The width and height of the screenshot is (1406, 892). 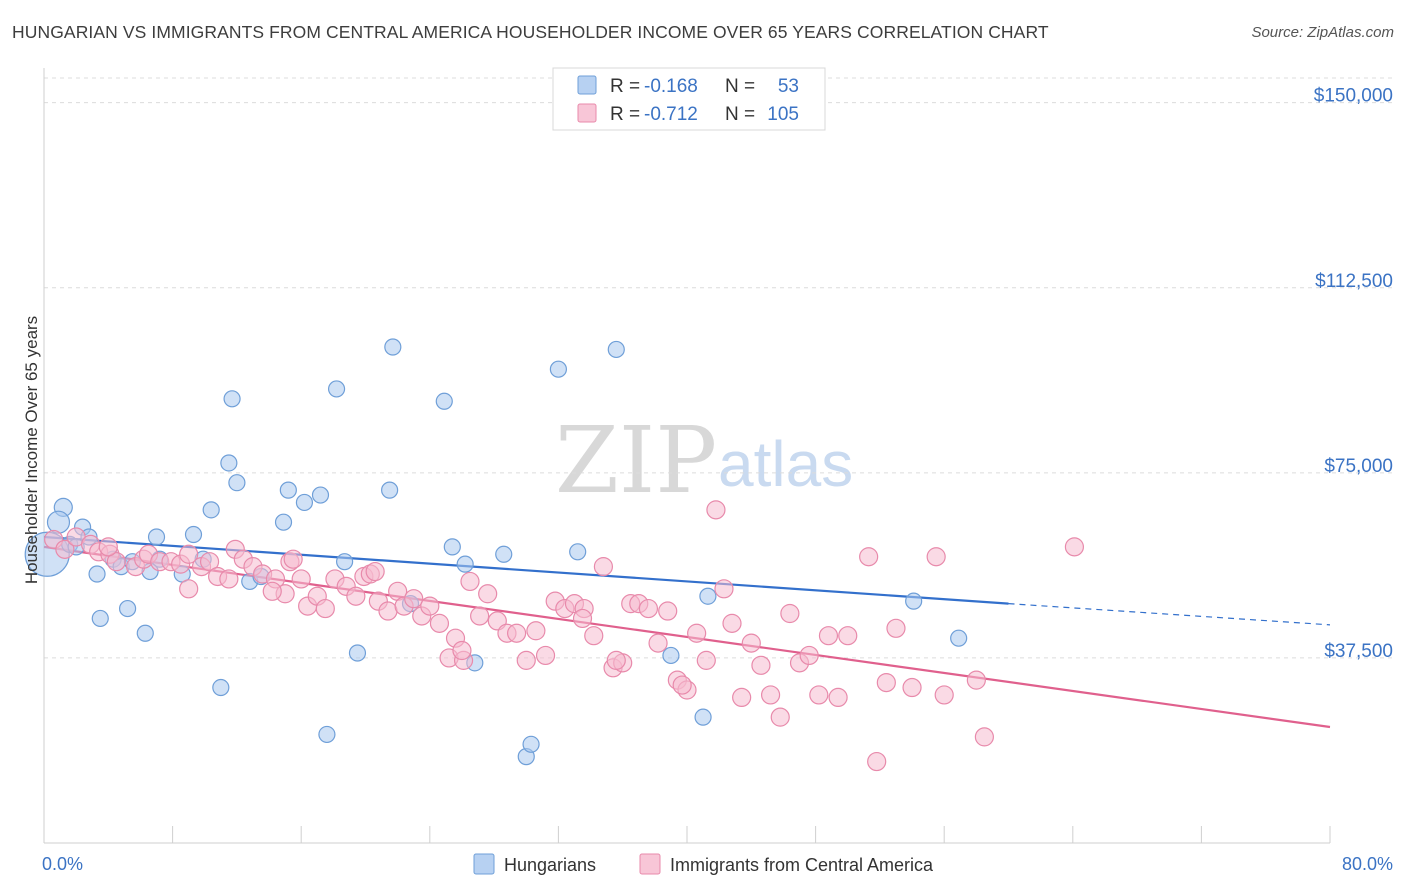 I want to click on correlation-legend: R = -0.168 N = 53 R = -0.712 N = 105, so click(x=689, y=99).